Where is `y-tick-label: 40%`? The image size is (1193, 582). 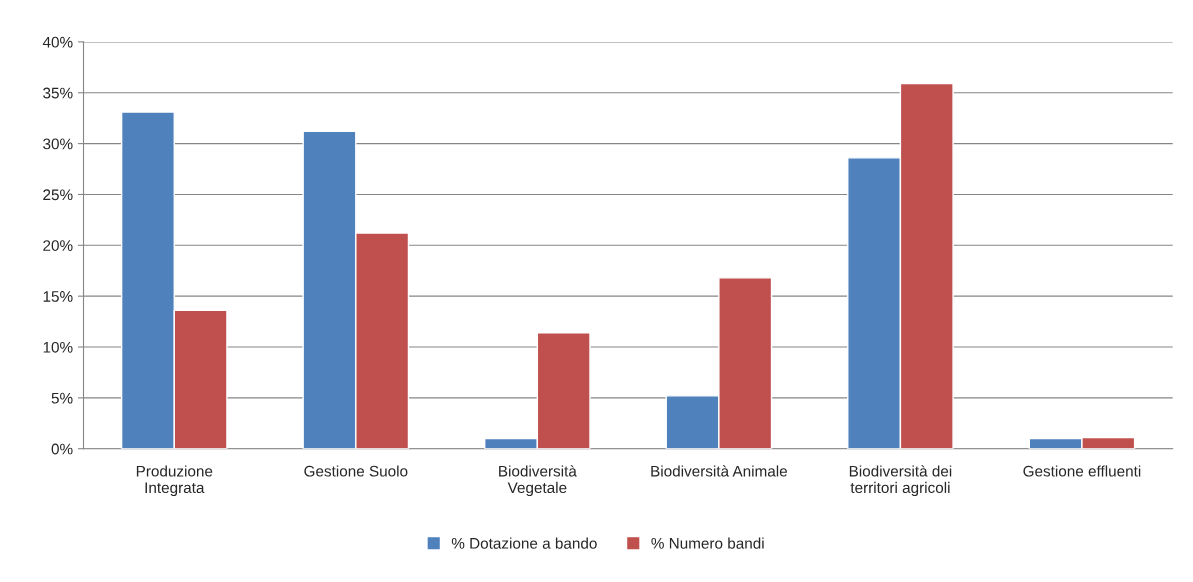
y-tick-label: 40% is located at coordinates (57, 42).